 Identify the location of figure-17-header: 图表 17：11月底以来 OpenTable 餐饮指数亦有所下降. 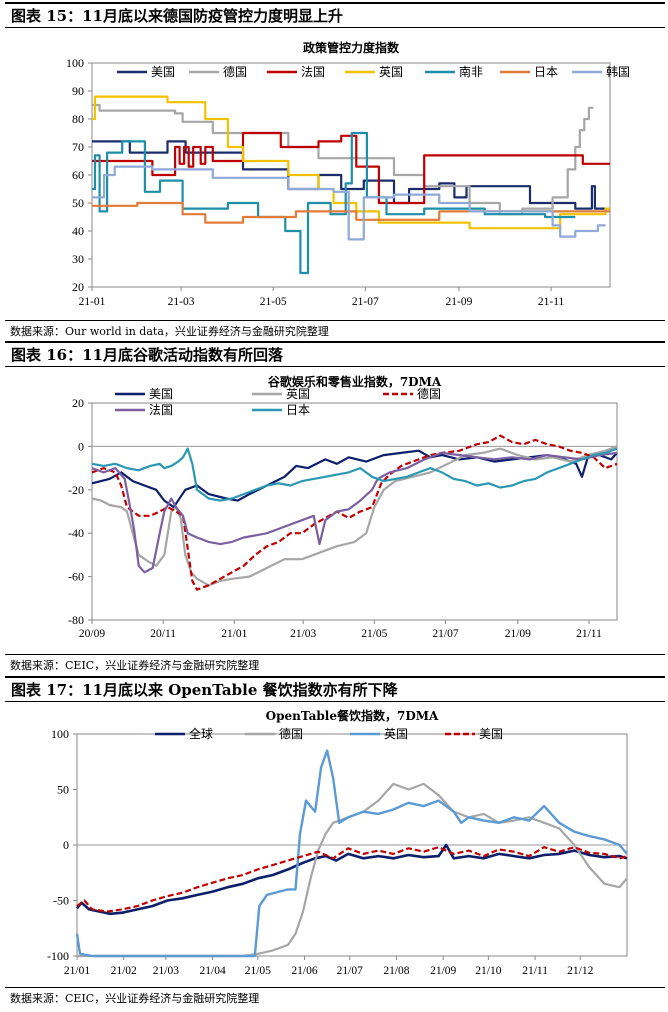
(335, 689).